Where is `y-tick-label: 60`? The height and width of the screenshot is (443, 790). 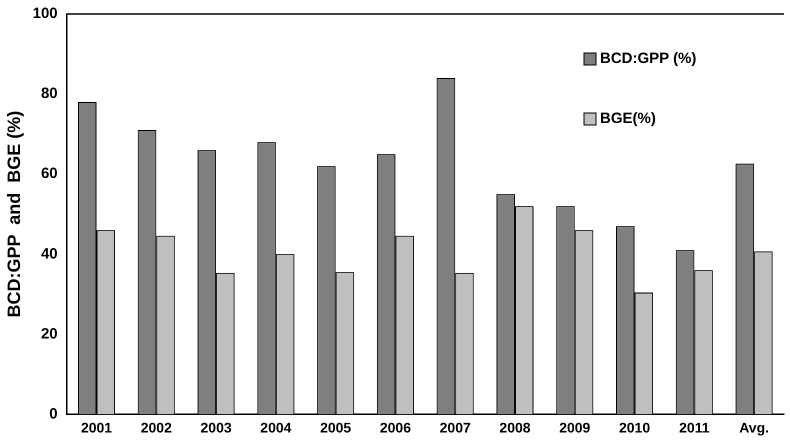 y-tick-label: 60 is located at coordinates (49, 173).